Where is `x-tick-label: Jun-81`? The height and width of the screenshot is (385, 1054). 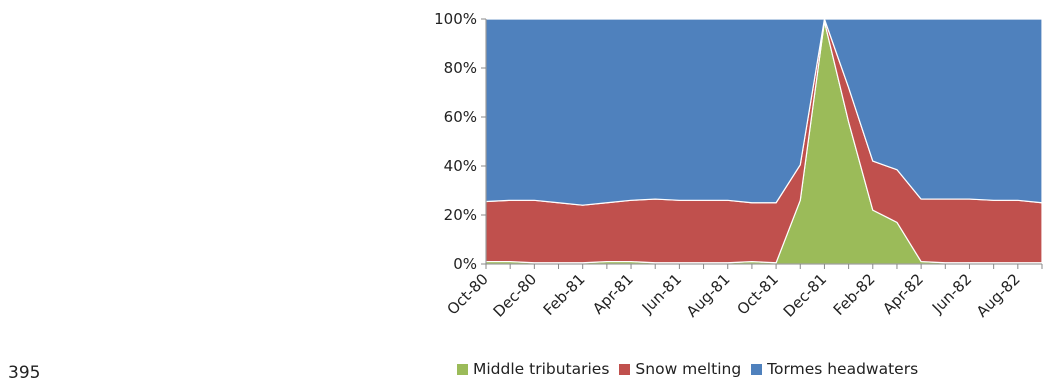
x-tick-label: Jun-81 is located at coordinates (661, 293).